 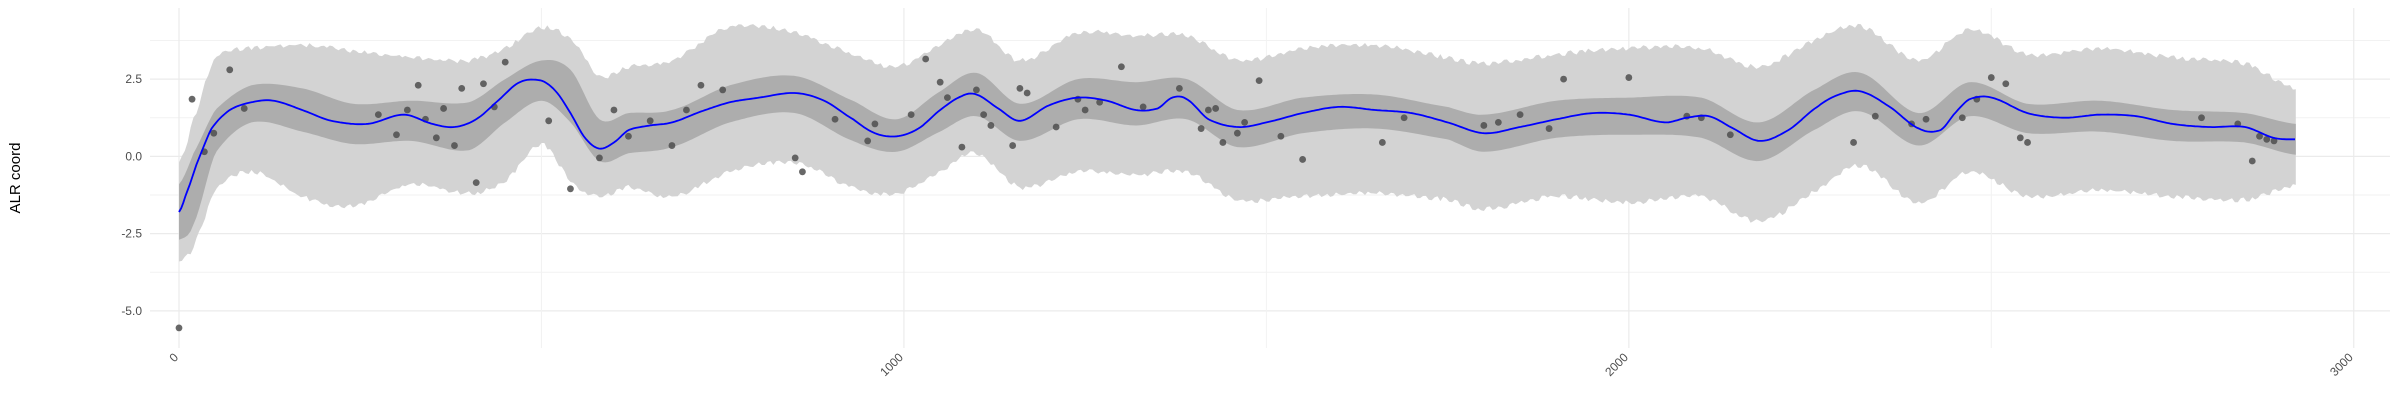 What do you see at coordinates (15, 178) in the screenshot?
I see `y-axis-title: ALR coord` at bounding box center [15, 178].